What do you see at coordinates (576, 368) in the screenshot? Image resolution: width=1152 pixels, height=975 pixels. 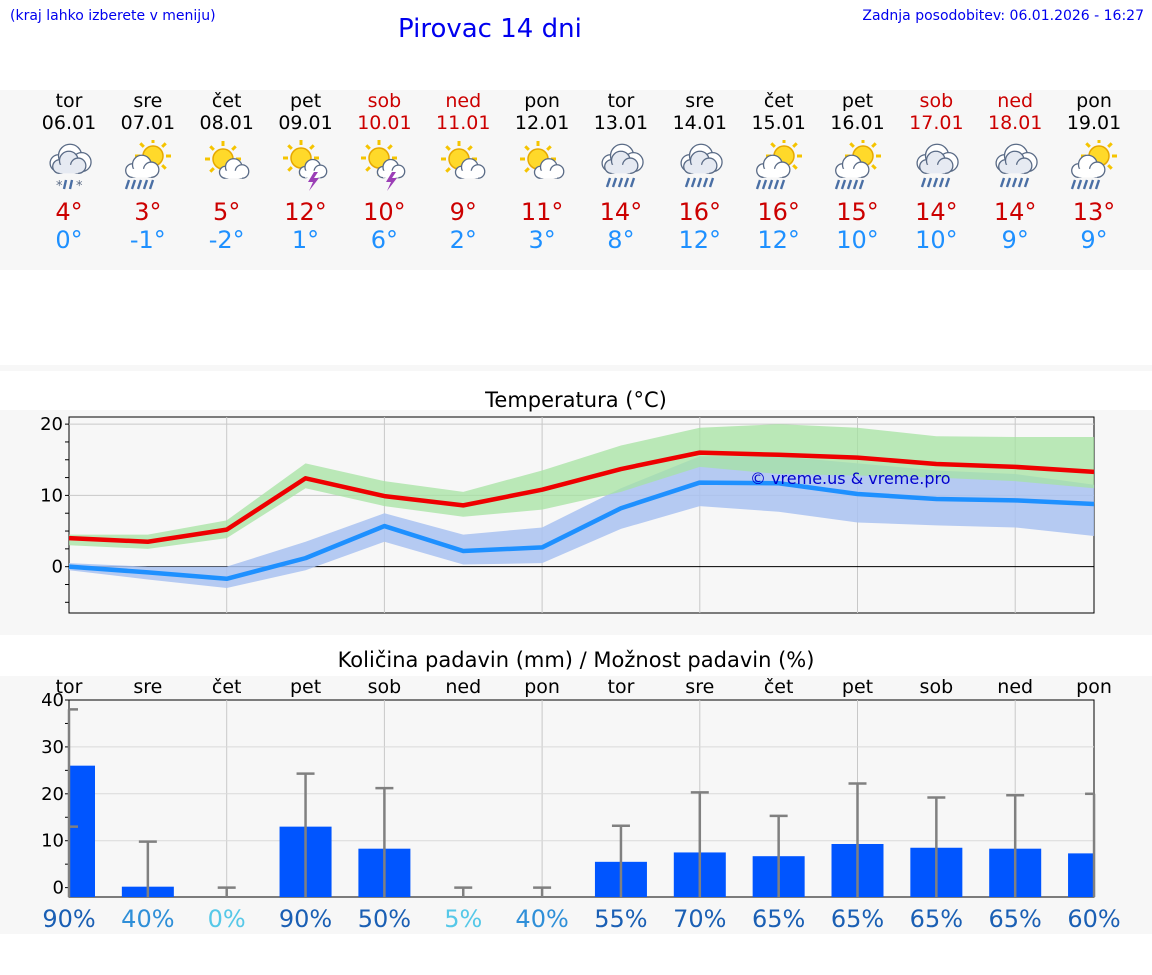 I see `divider` at bounding box center [576, 368].